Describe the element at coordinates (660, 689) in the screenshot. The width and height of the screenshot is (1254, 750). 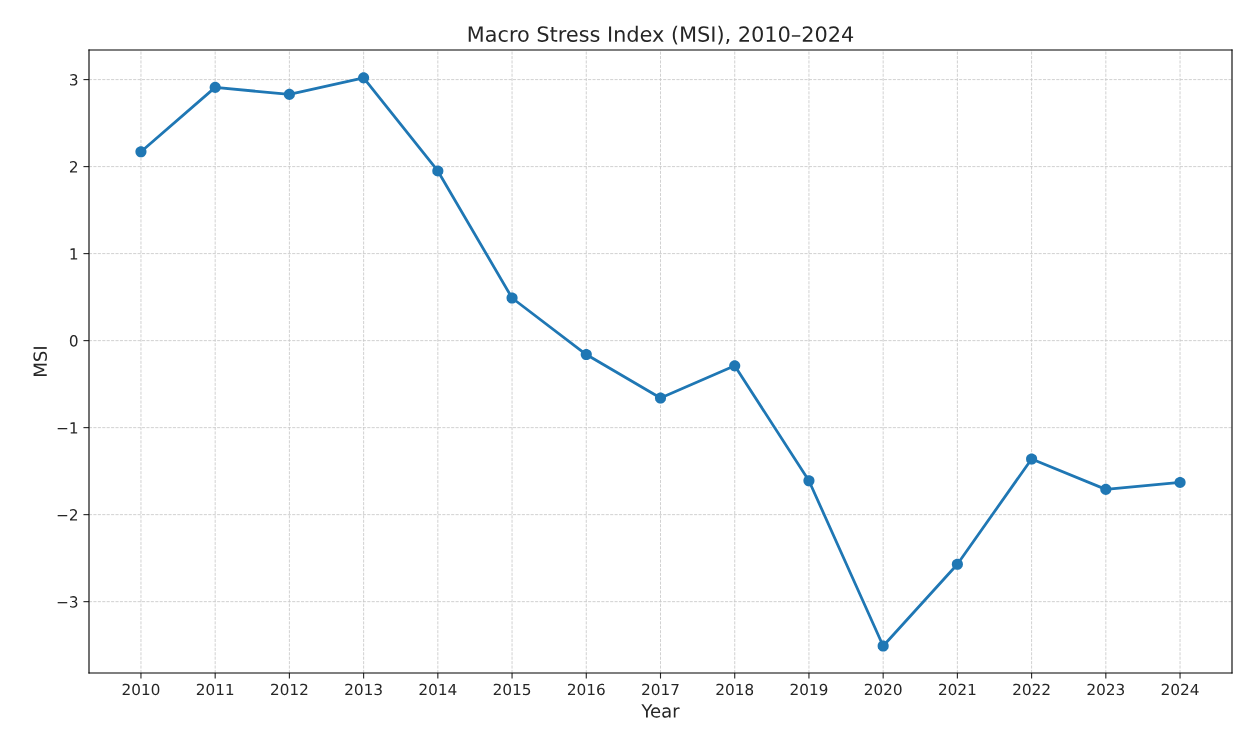
I see `x-tick-label: 2017` at that location.